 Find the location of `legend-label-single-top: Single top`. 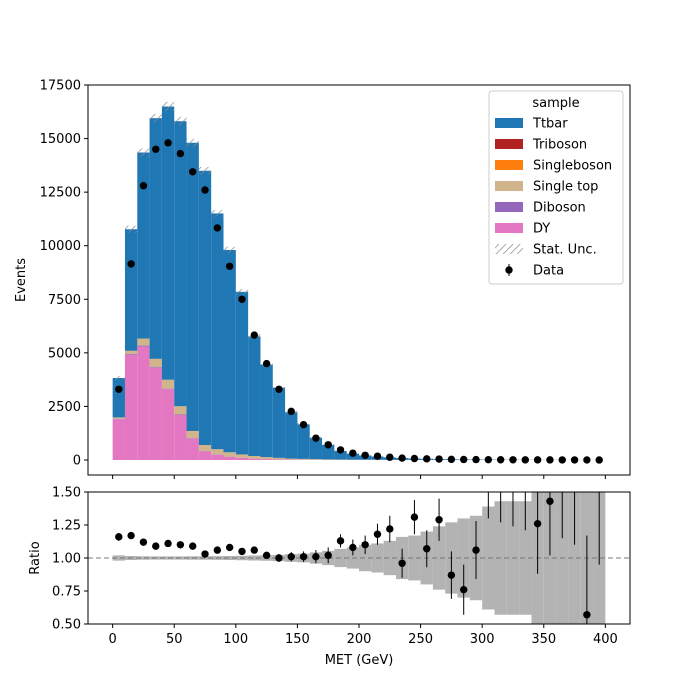

legend-label-single-top: Single top is located at coordinates (565, 187).